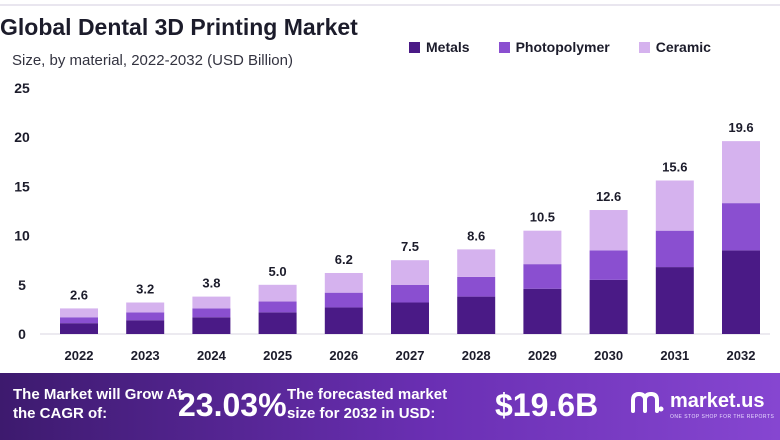 The height and width of the screenshot is (440, 780). What do you see at coordinates (277, 307) in the screenshot?
I see `bar-photopolymer-2025` at bounding box center [277, 307].